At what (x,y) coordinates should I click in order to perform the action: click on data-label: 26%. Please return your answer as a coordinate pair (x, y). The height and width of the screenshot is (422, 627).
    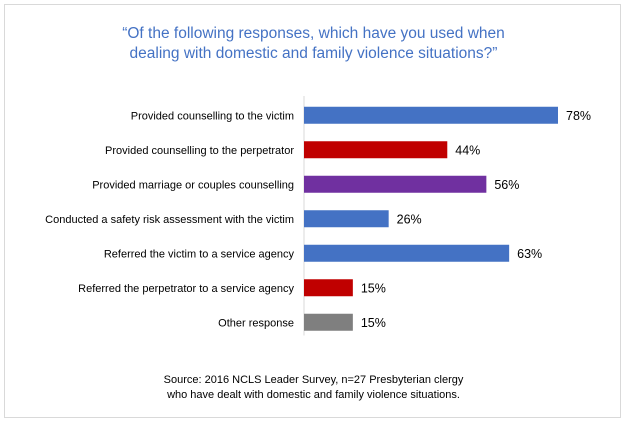
    Looking at the image, I should click on (409, 219).